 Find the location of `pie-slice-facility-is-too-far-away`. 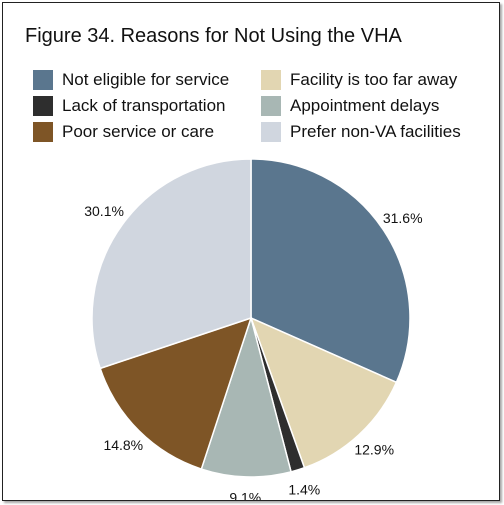

pie-slice-facility-is-too-far-away is located at coordinates (323, 392).